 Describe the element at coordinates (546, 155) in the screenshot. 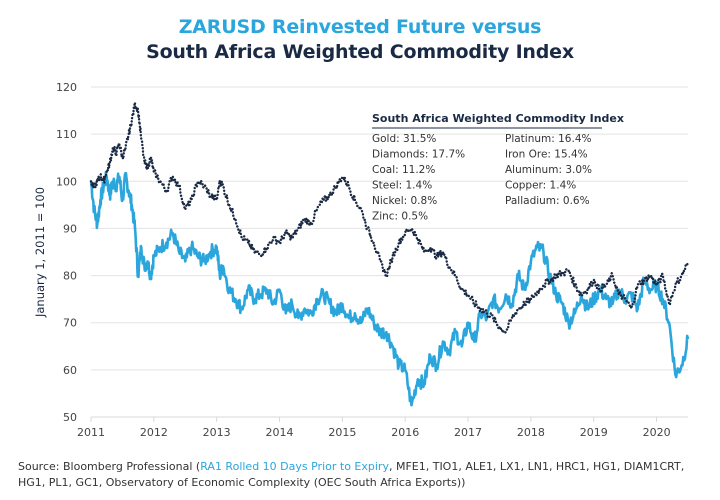

I see `legend-item: Iron Ore: 15.4%` at that location.